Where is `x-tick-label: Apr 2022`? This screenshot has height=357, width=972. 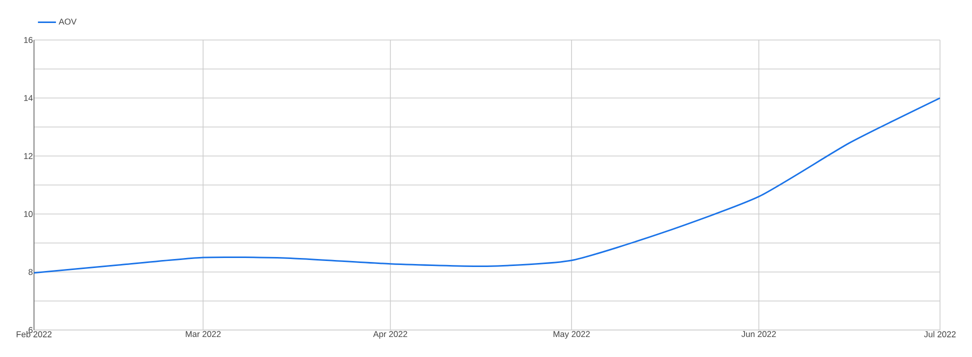 x-tick-label: Apr 2022 is located at coordinates (390, 335).